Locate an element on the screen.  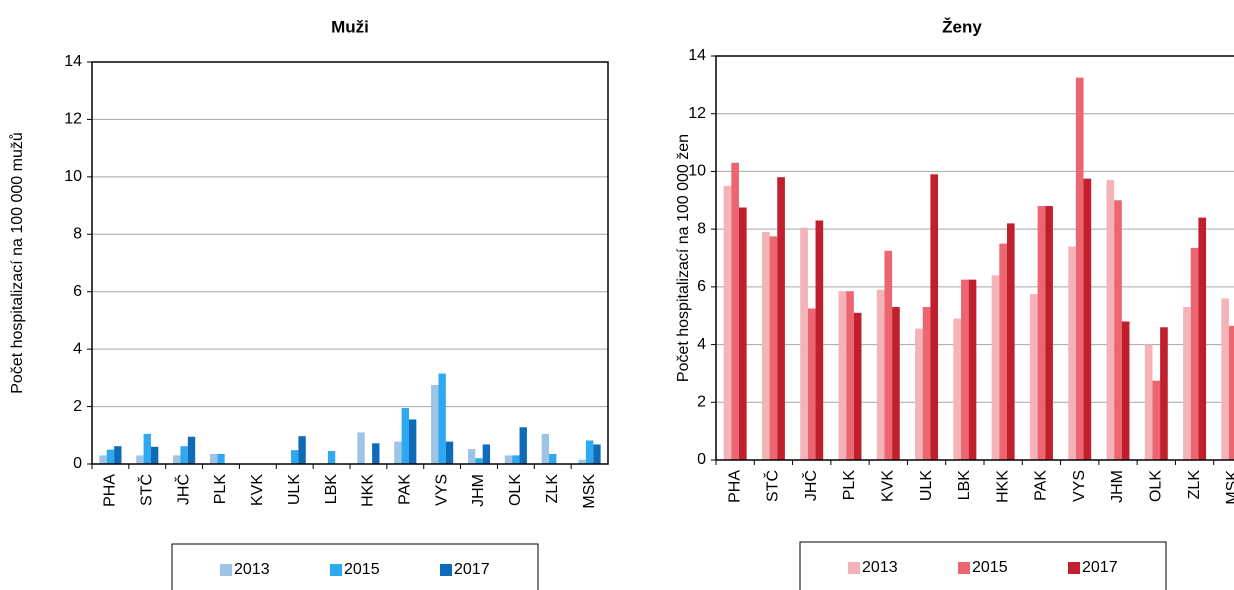
x-tick-label: JHČ is located at coordinates (810, 485).